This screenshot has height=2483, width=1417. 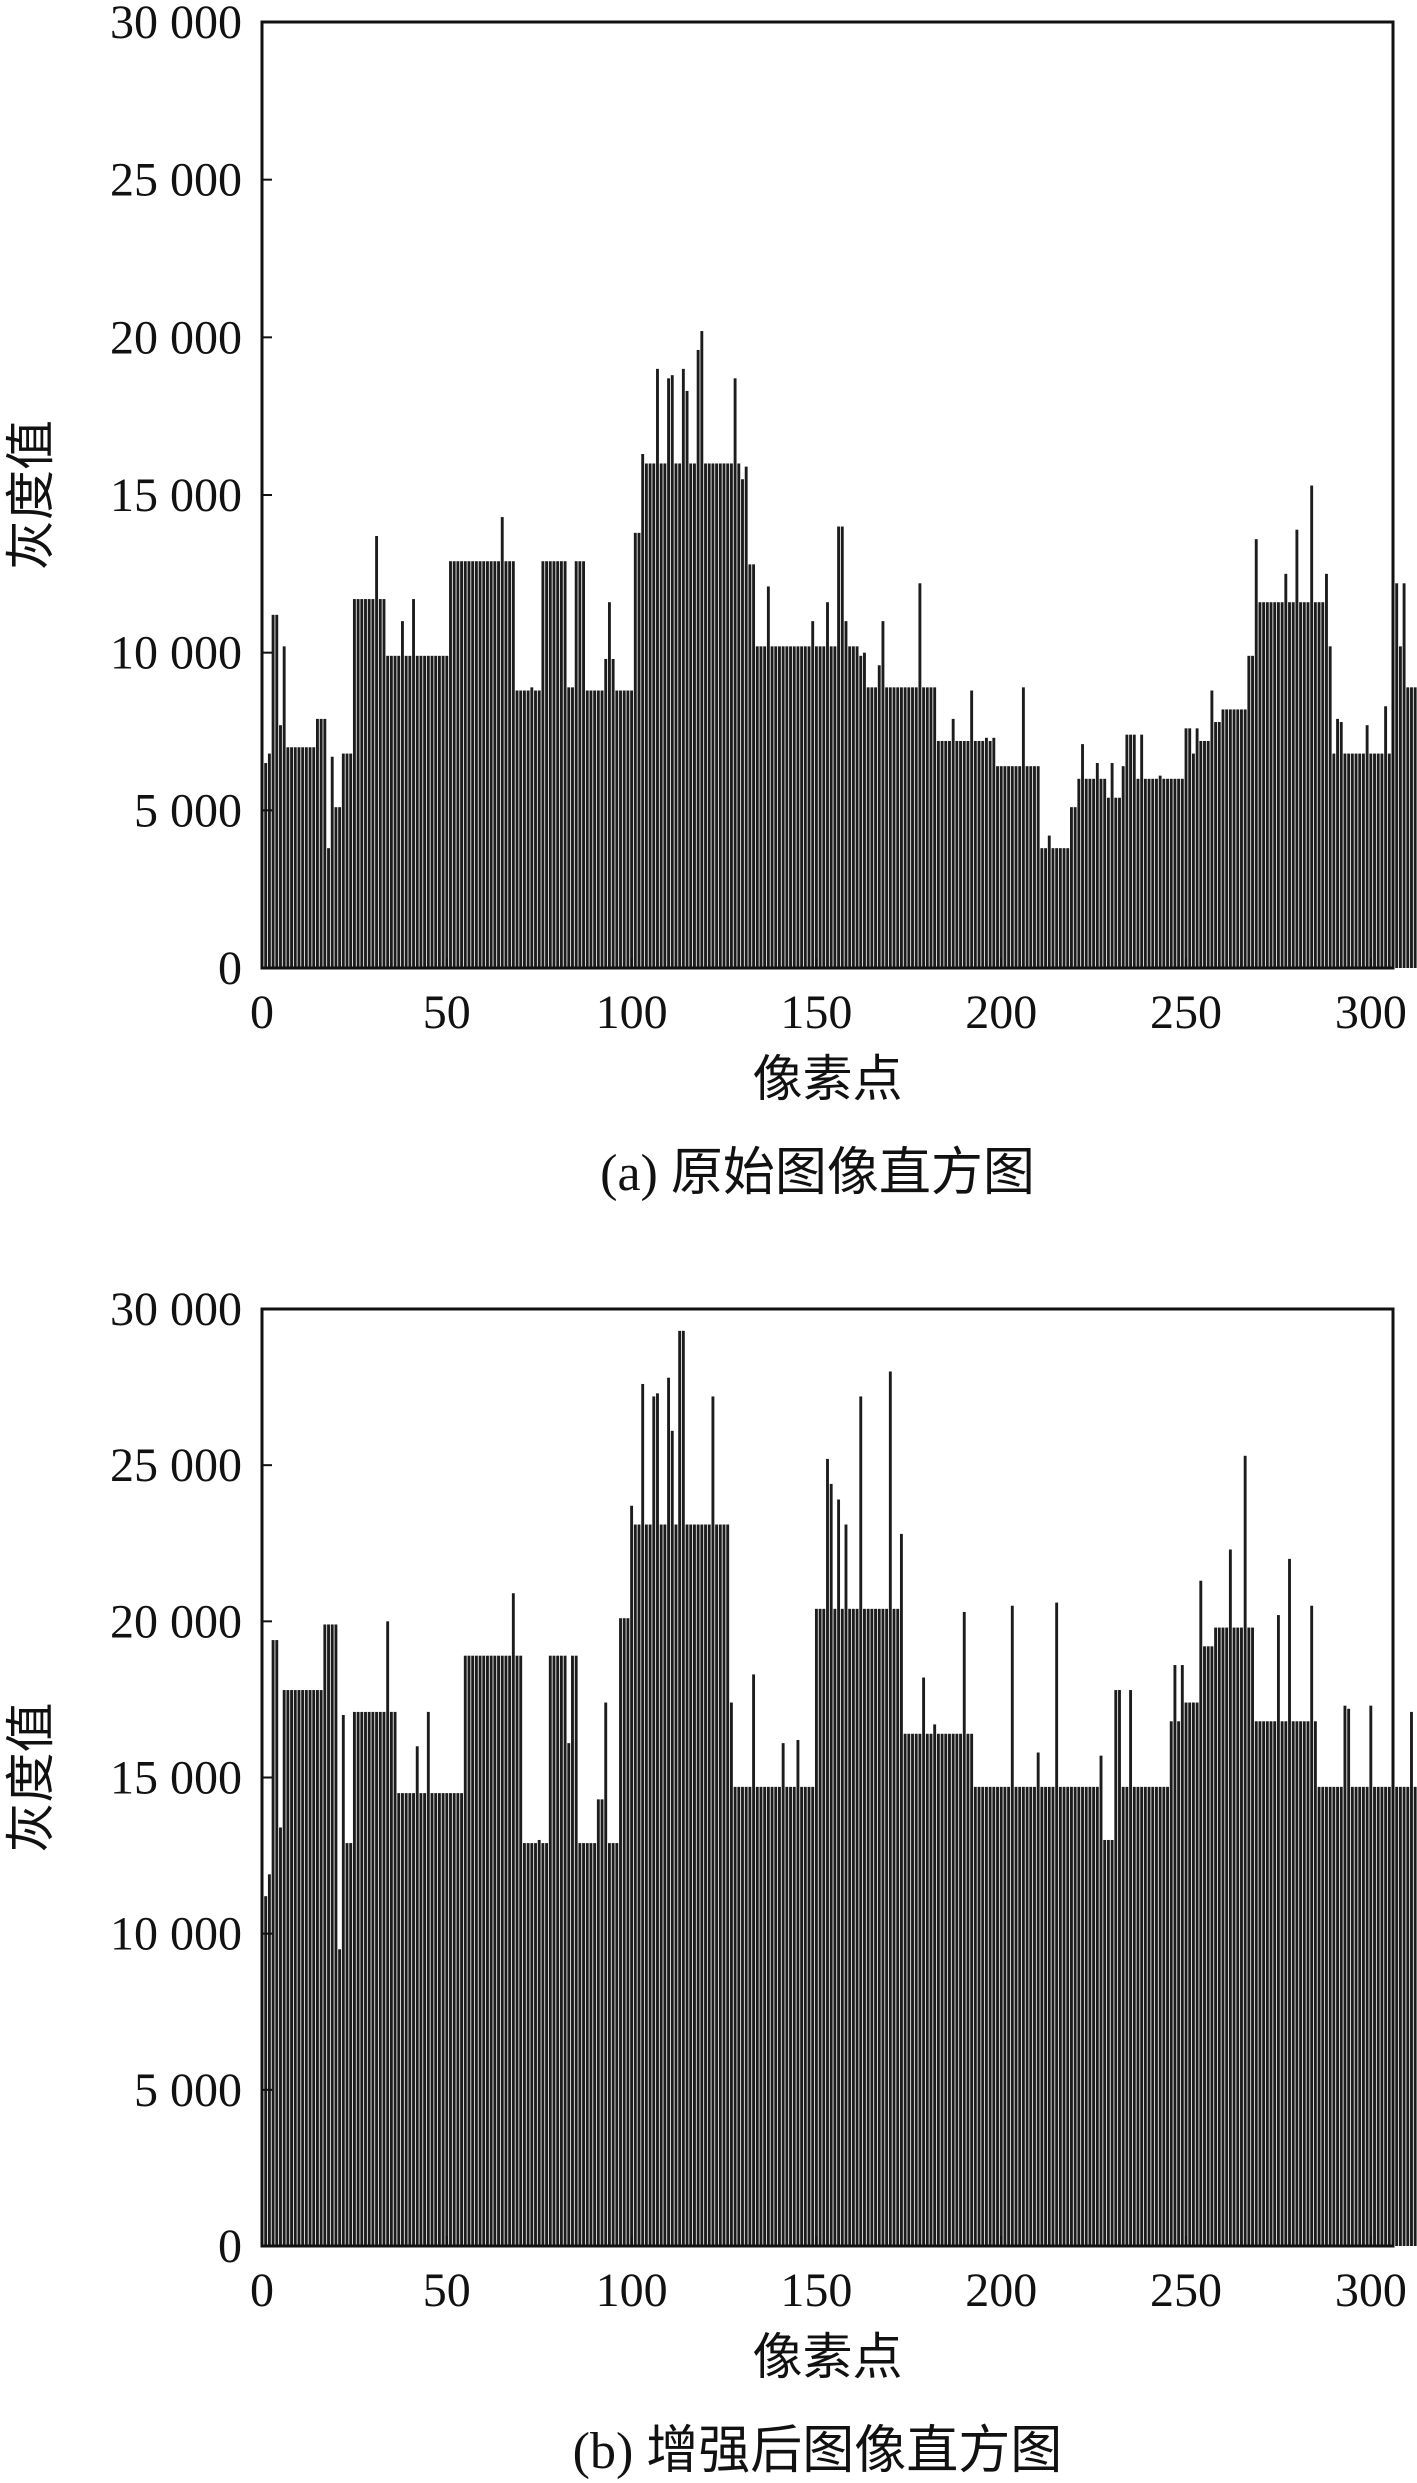 What do you see at coordinates (1186, 2290) in the screenshot?
I see `x-tick-label: 250` at bounding box center [1186, 2290].